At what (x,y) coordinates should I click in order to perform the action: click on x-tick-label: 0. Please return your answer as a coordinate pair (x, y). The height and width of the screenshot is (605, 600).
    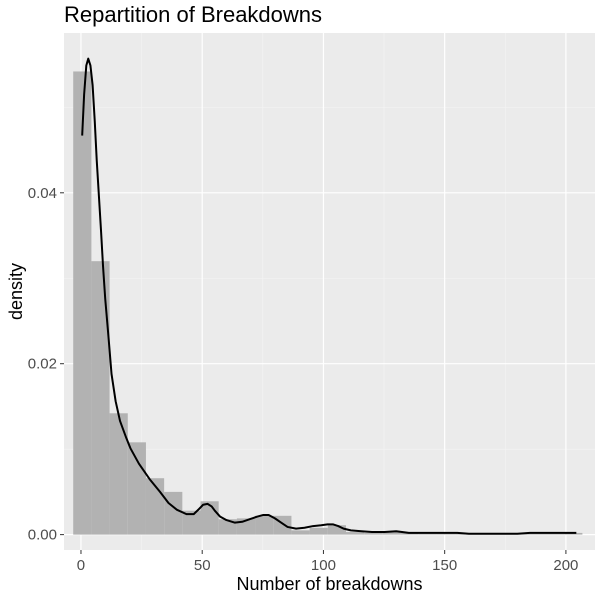
    Looking at the image, I should click on (81, 565).